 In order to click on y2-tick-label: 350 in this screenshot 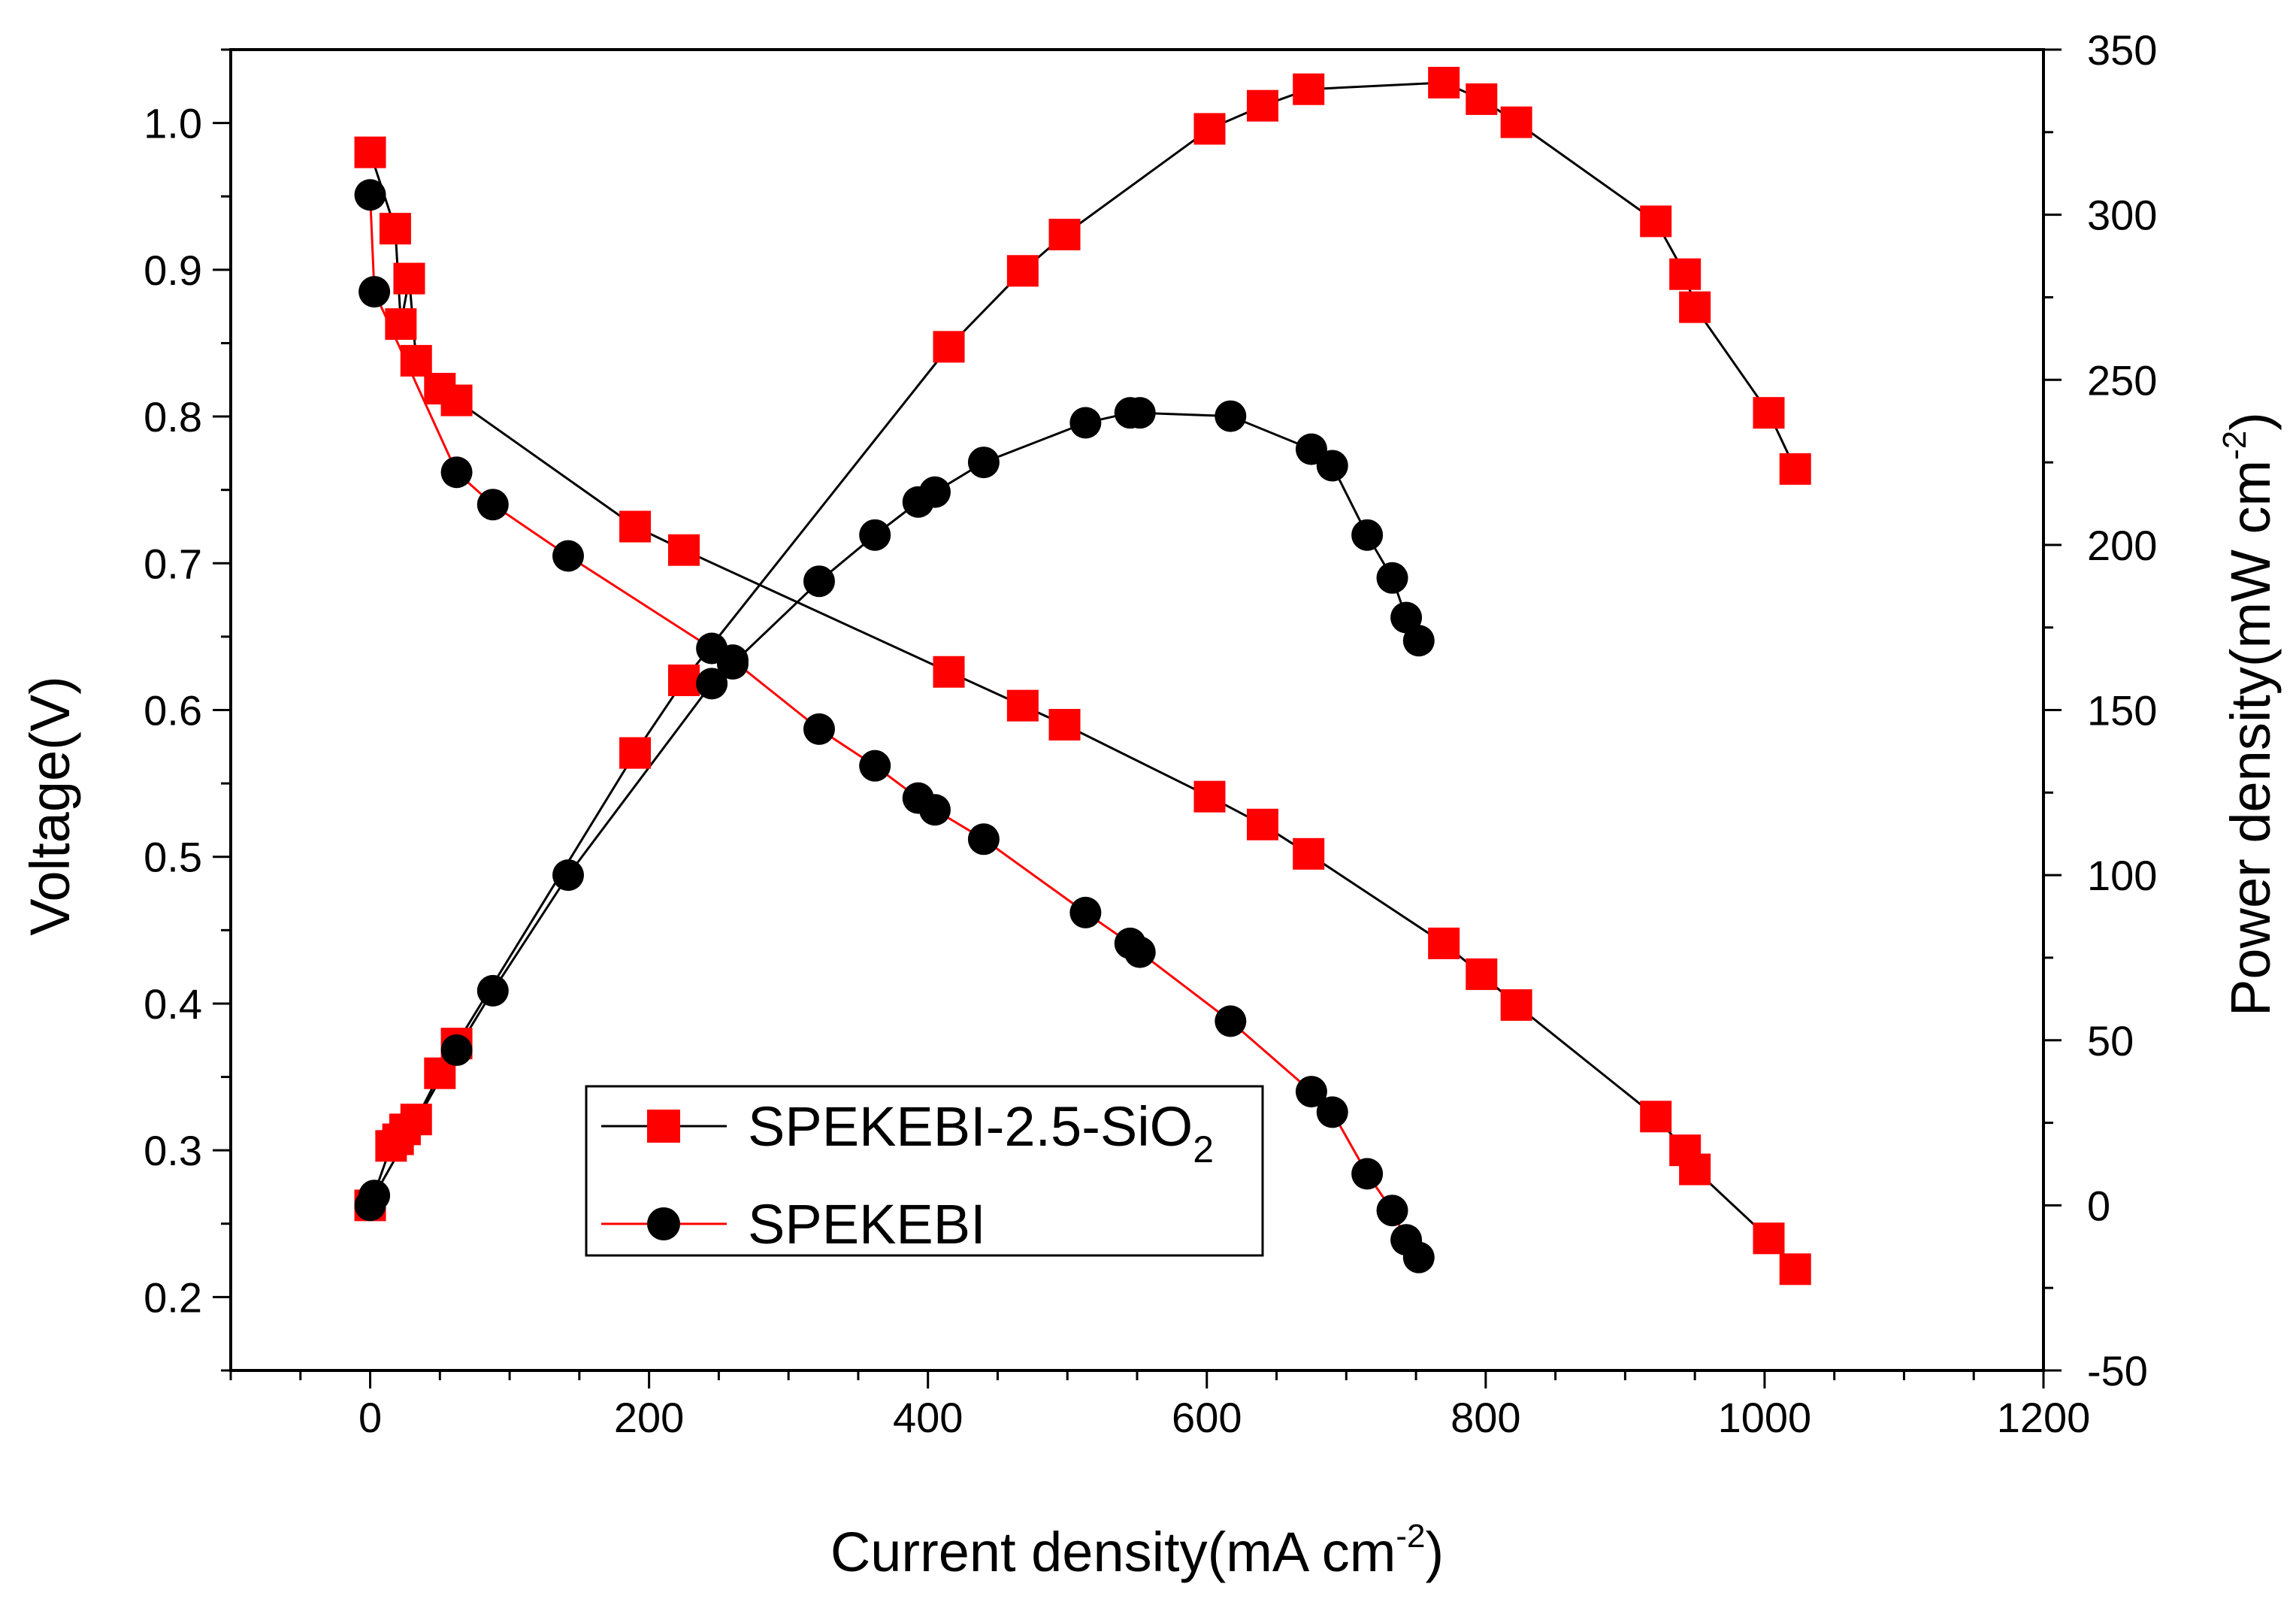, I will do `click(2122, 50)`.